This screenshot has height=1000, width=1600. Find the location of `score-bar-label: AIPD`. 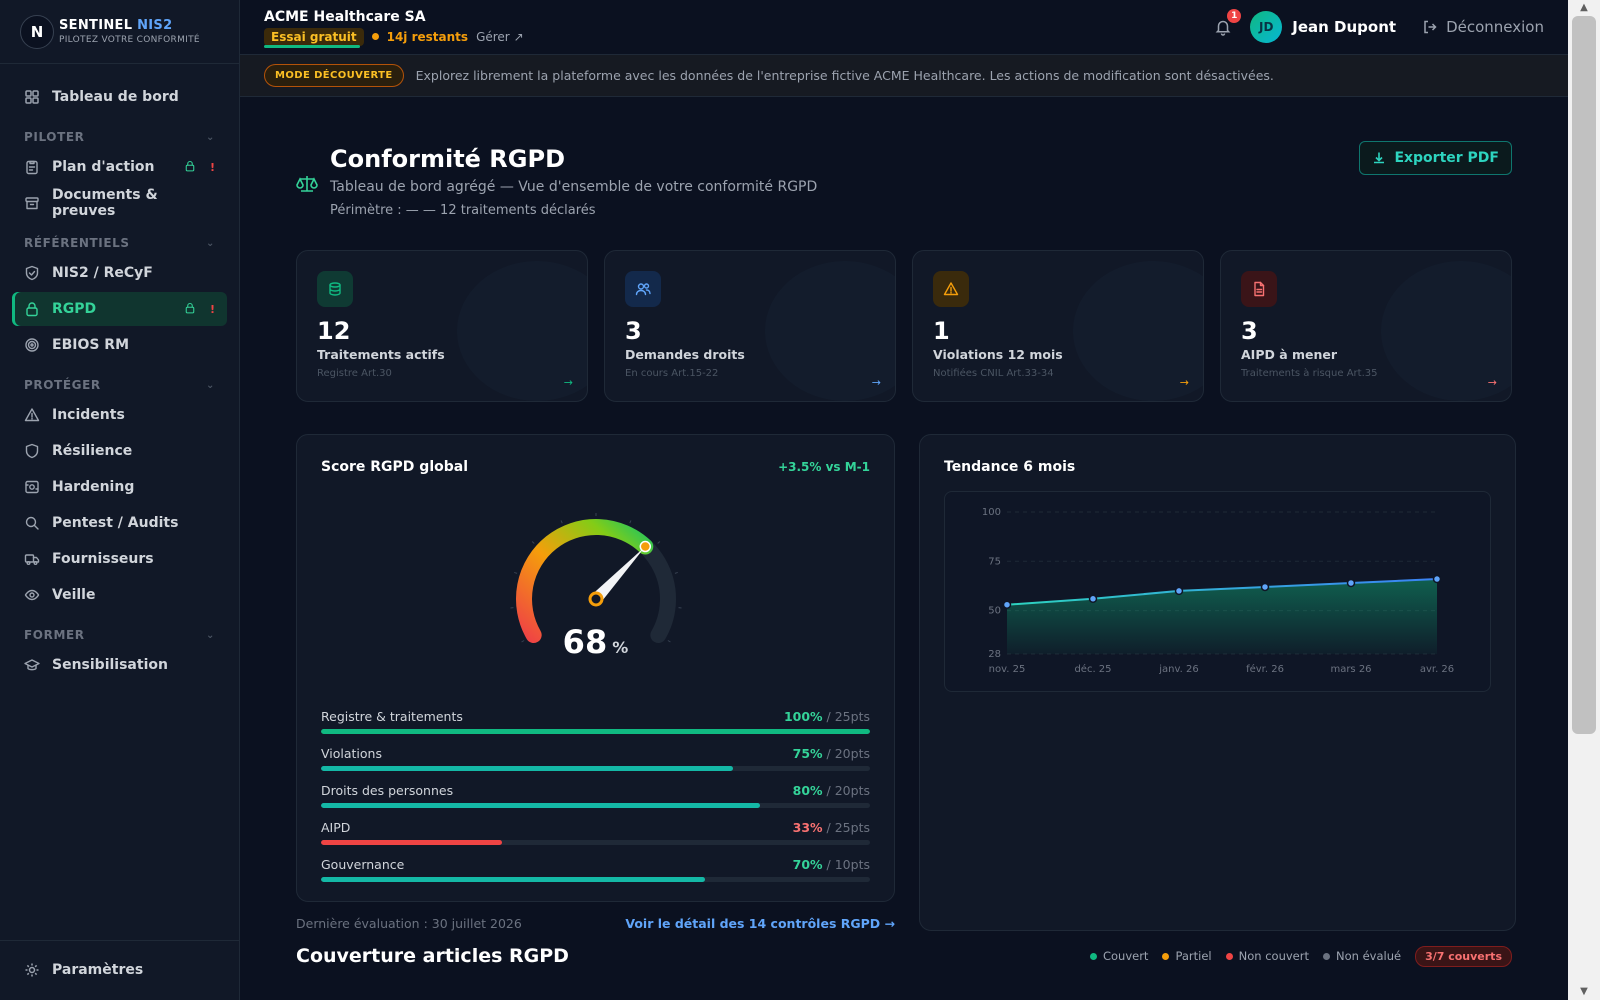

score-bar-label: AIPD is located at coordinates (336, 827).